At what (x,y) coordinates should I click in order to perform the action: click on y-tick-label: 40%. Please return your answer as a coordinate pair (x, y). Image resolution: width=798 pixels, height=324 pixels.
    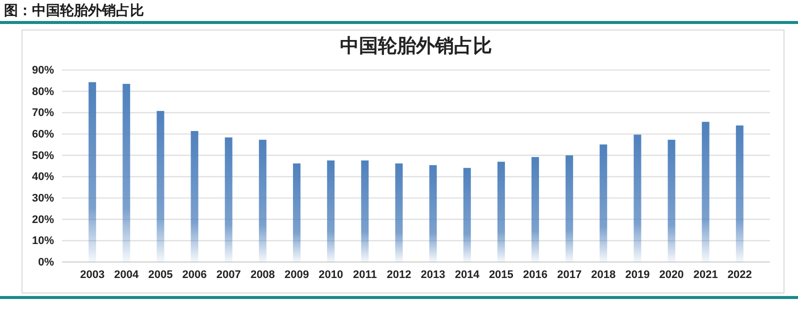
    Looking at the image, I should click on (43, 177).